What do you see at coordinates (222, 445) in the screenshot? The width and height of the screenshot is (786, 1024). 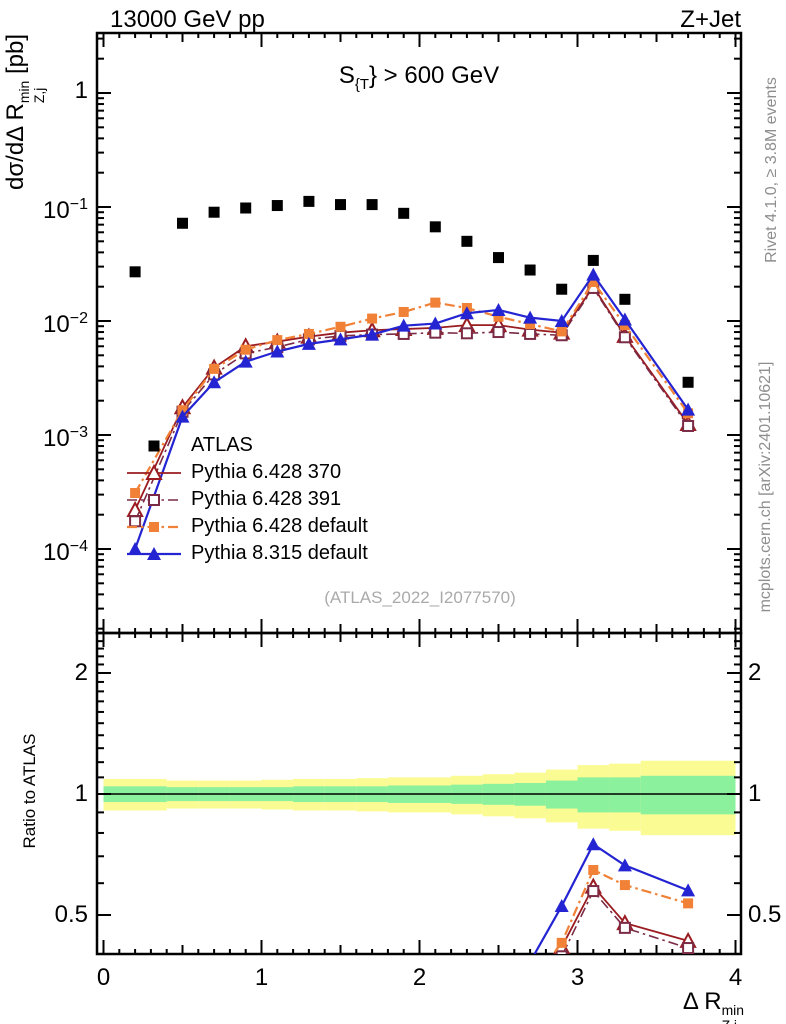 I see `legend-label: ATLAS` at bounding box center [222, 445].